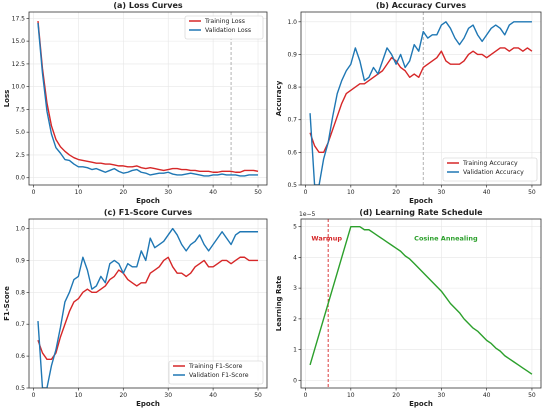  Describe the element at coordinates (7, 303) in the screenshot. I see `y-axis-label: F1-Score` at that location.